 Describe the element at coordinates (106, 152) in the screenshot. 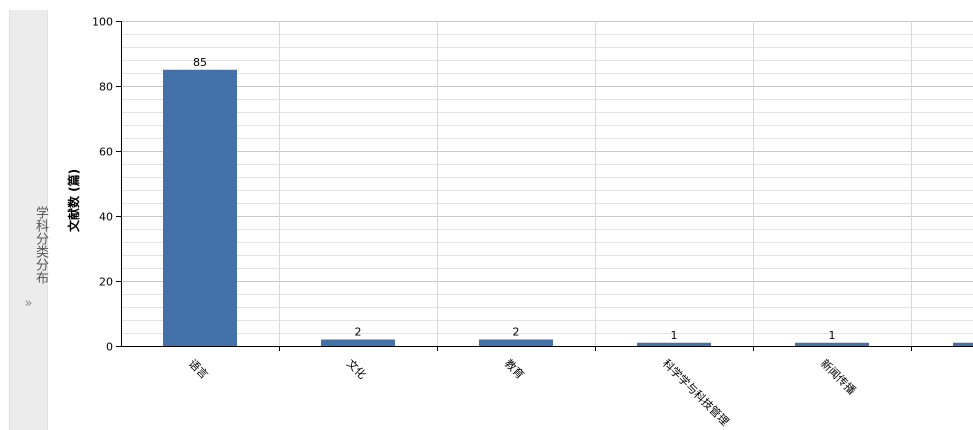

I see `y-tick-label: 60` at that location.